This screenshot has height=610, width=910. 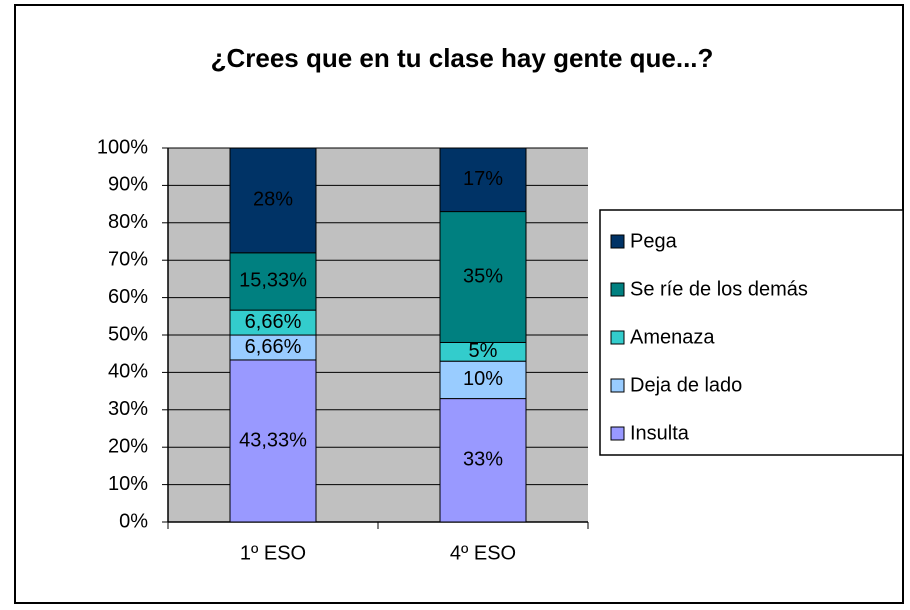 What do you see at coordinates (128, 372) in the screenshot?
I see `y-tick-label: 40%` at bounding box center [128, 372].